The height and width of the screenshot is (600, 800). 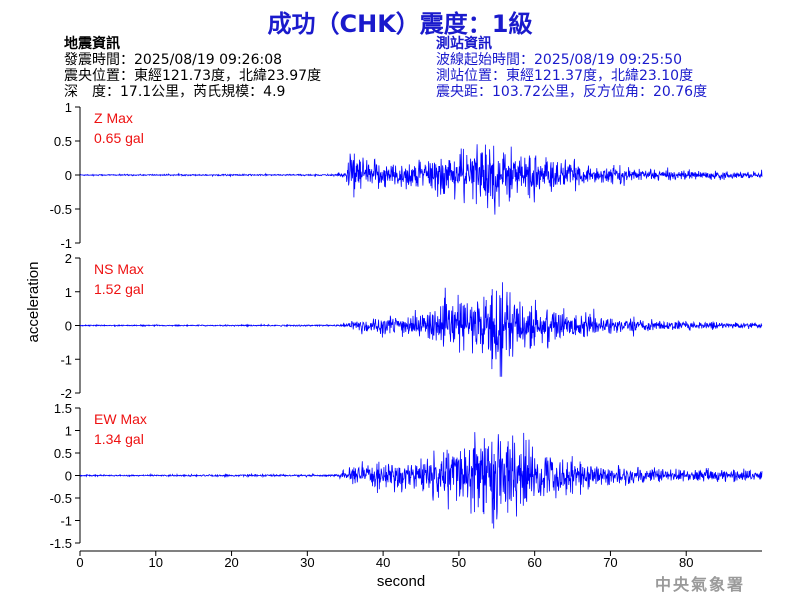 I want to click on station-location: 測站位置：東經121.37度，北緯23.10度, so click(x=565, y=76).